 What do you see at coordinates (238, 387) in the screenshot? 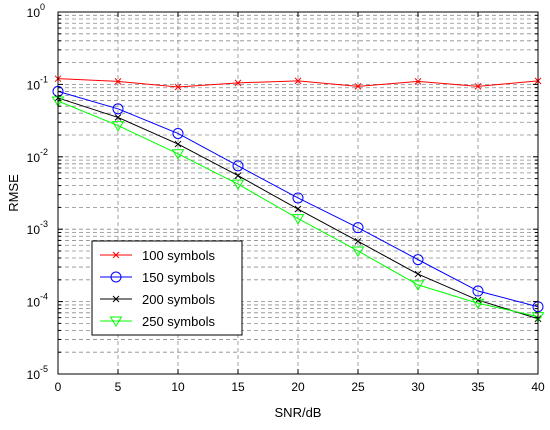
I see `x-tick-label: 15` at bounding box center [238, 387].